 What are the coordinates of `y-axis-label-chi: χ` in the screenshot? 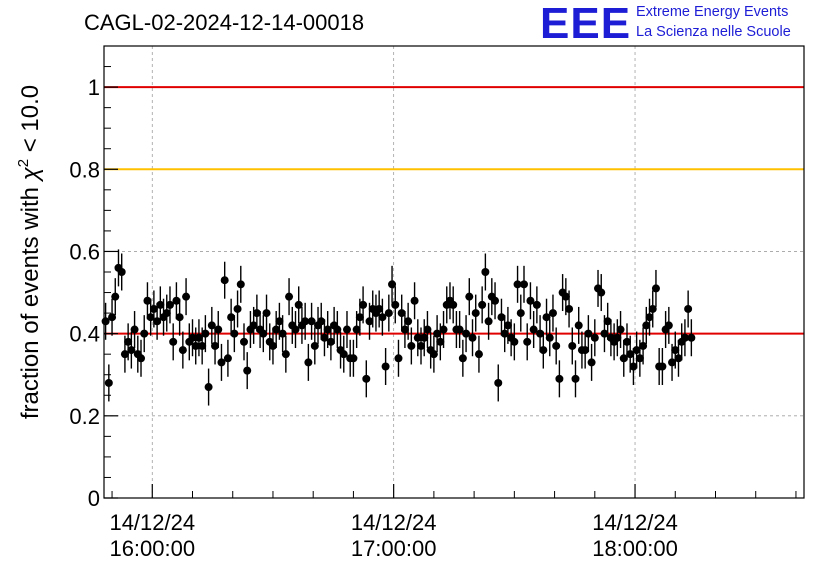 It's located at (30, 174).